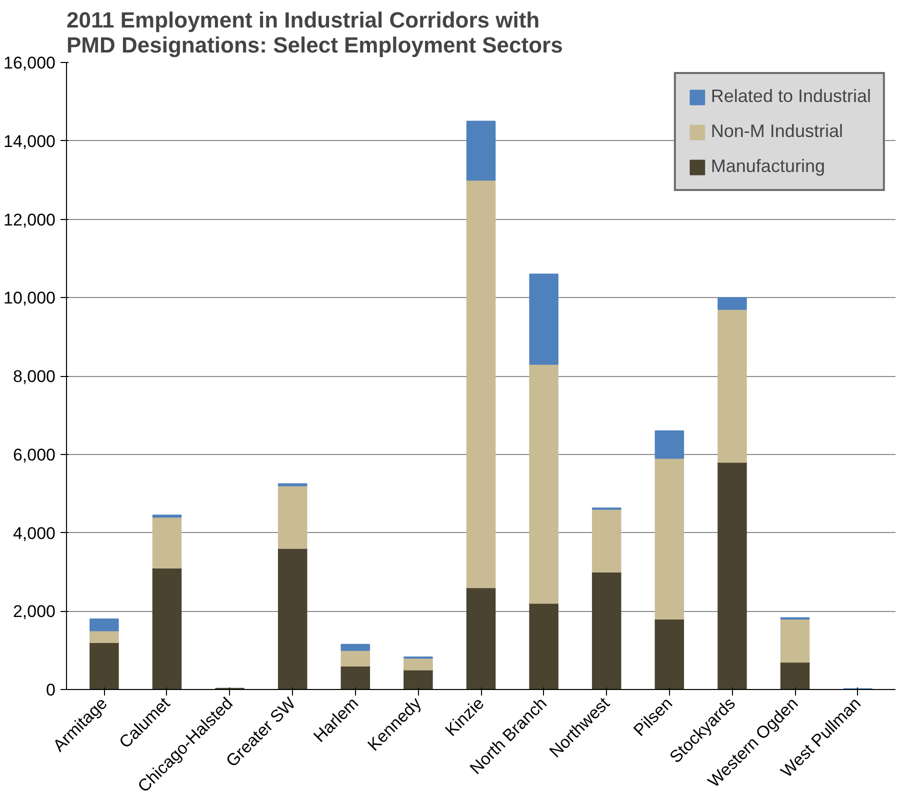  What do you see at coordinates (34, 533) in the screenshot?
I see `y-tick-label: 4,000` at bounding box center [34, 533].